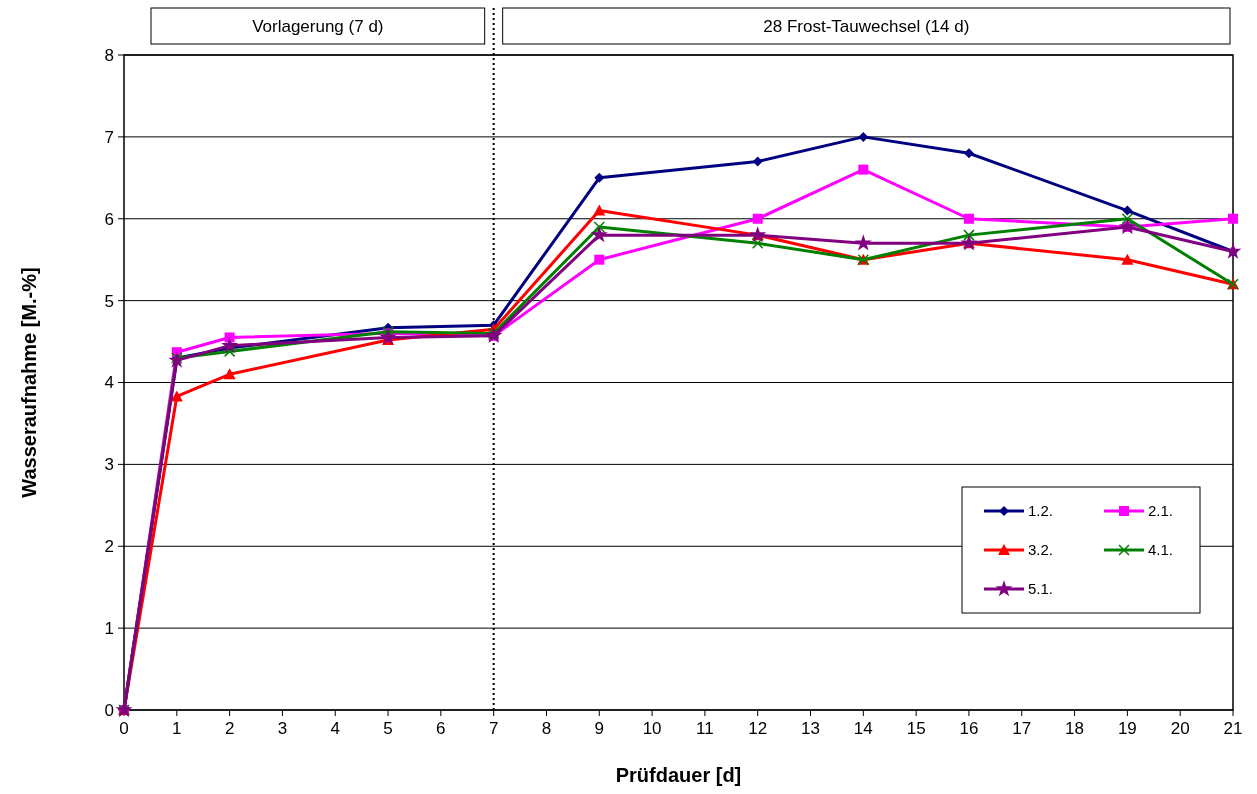 This screenshot has height=794, width=1257. Describe the element at coordinates (1180, 728) in the screenshot. I see `x-tick-label: 20` at that location.